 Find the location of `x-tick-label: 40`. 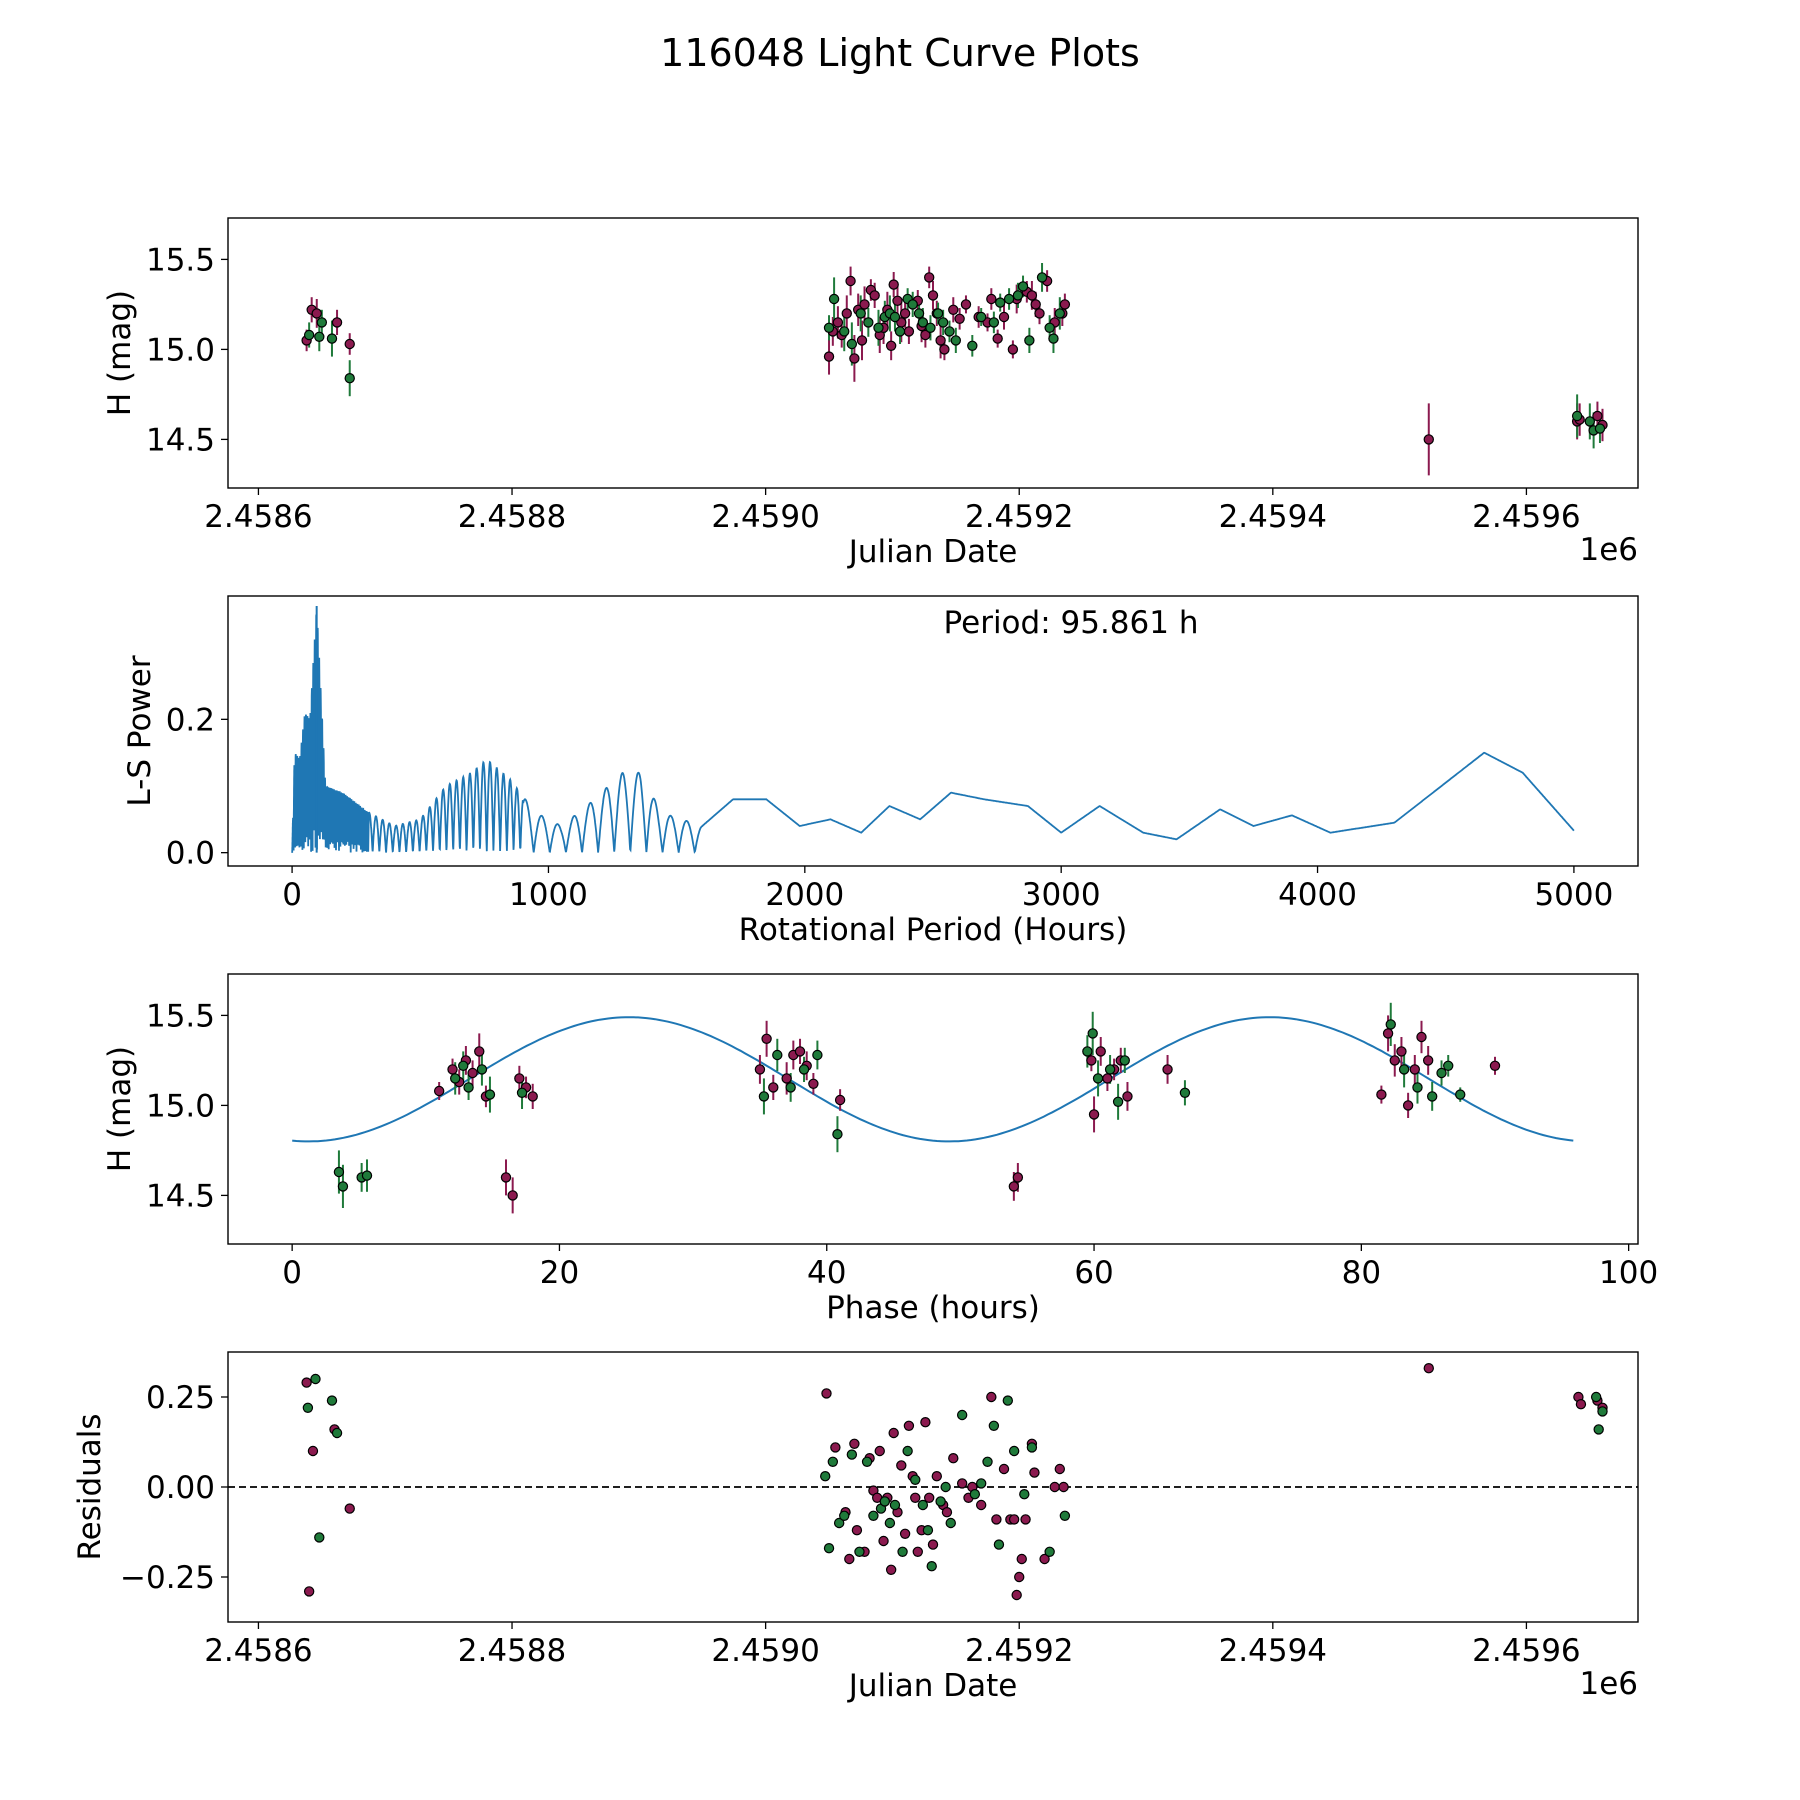

x-tick-label: 40 is located at coordinates (826, 1273).